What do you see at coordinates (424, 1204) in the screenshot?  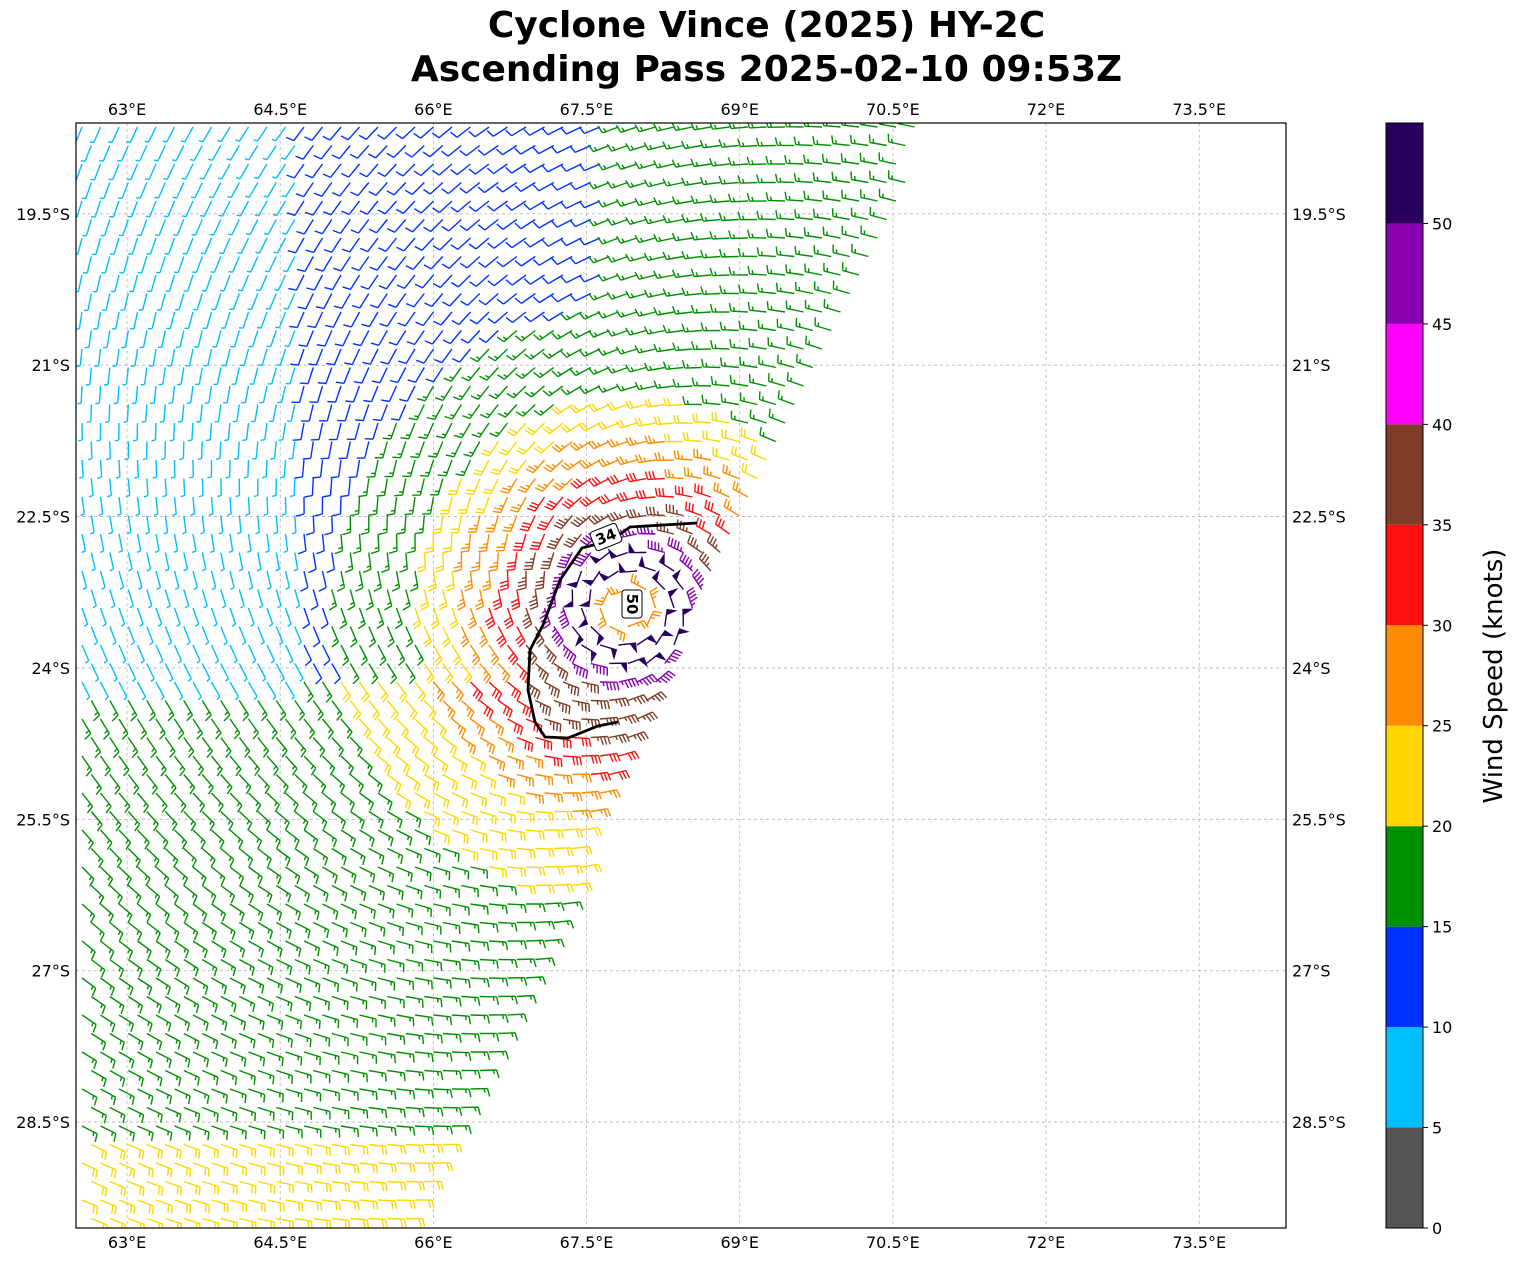 I see `wind-barb-1916` at bounding box center [424, 1204].